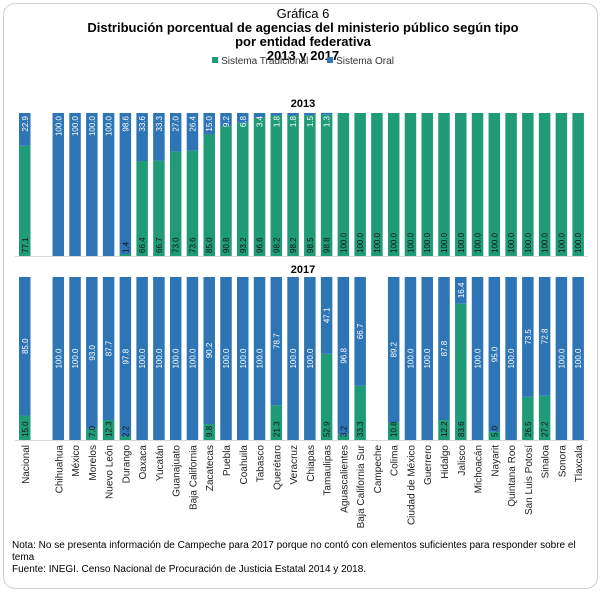 This screenshot has height=597, width=606. Describe the element at coordinates (360, 429) in the screenshot. I see `data-label-tradicional: 33.3` at that location.